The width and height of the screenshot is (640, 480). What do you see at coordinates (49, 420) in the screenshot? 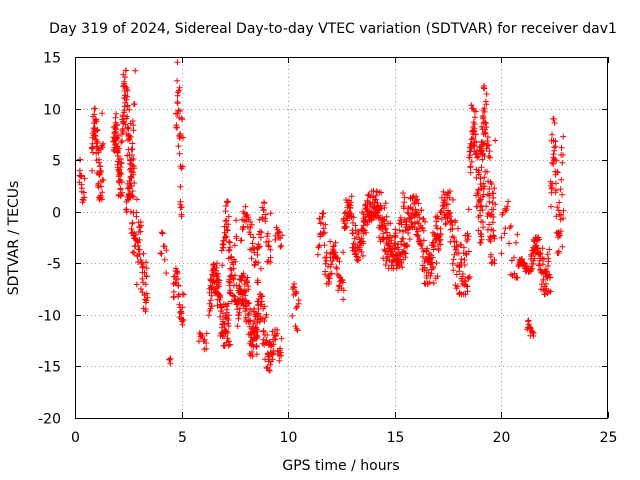
I see `y-tick-label: -20` at bounding box center [49, 420].